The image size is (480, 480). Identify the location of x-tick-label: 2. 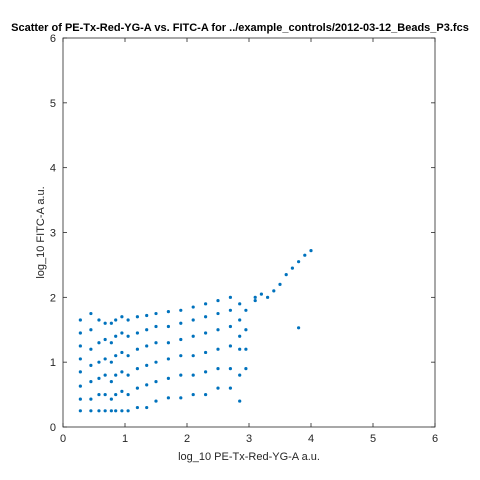
(187, 439).